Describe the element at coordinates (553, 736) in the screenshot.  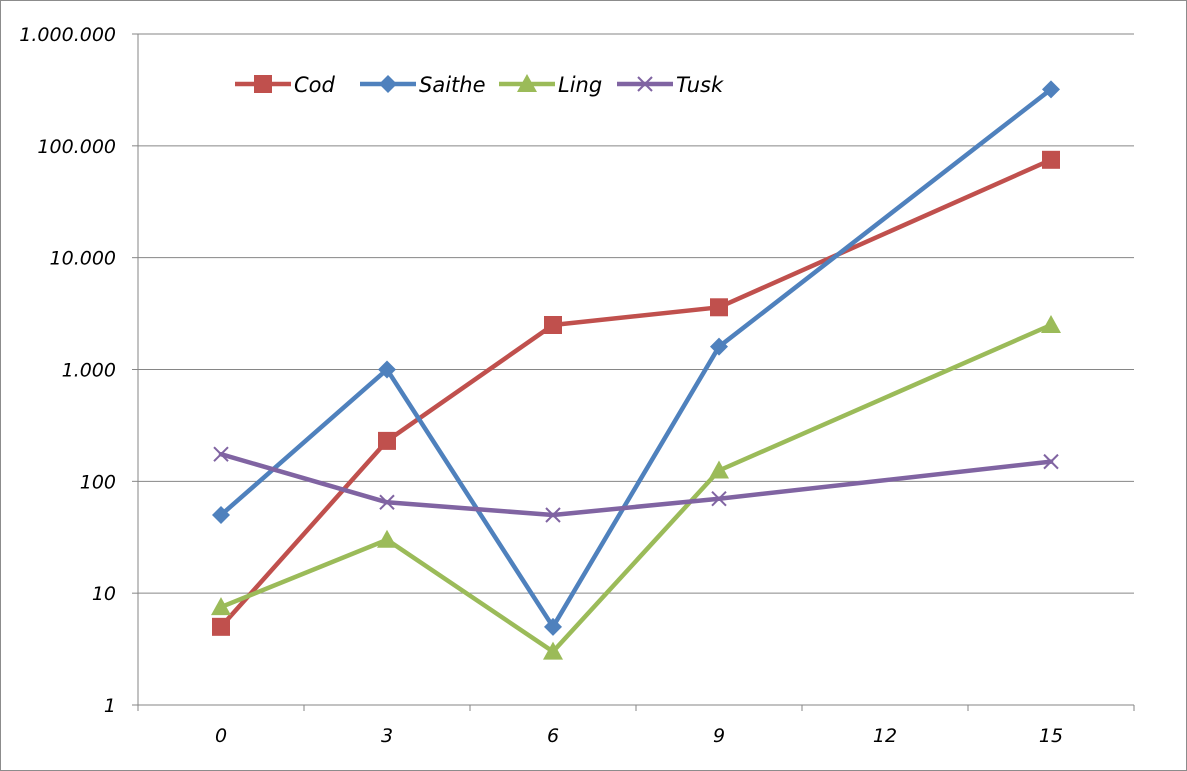
I see `x-tick-label: 6` at that location.